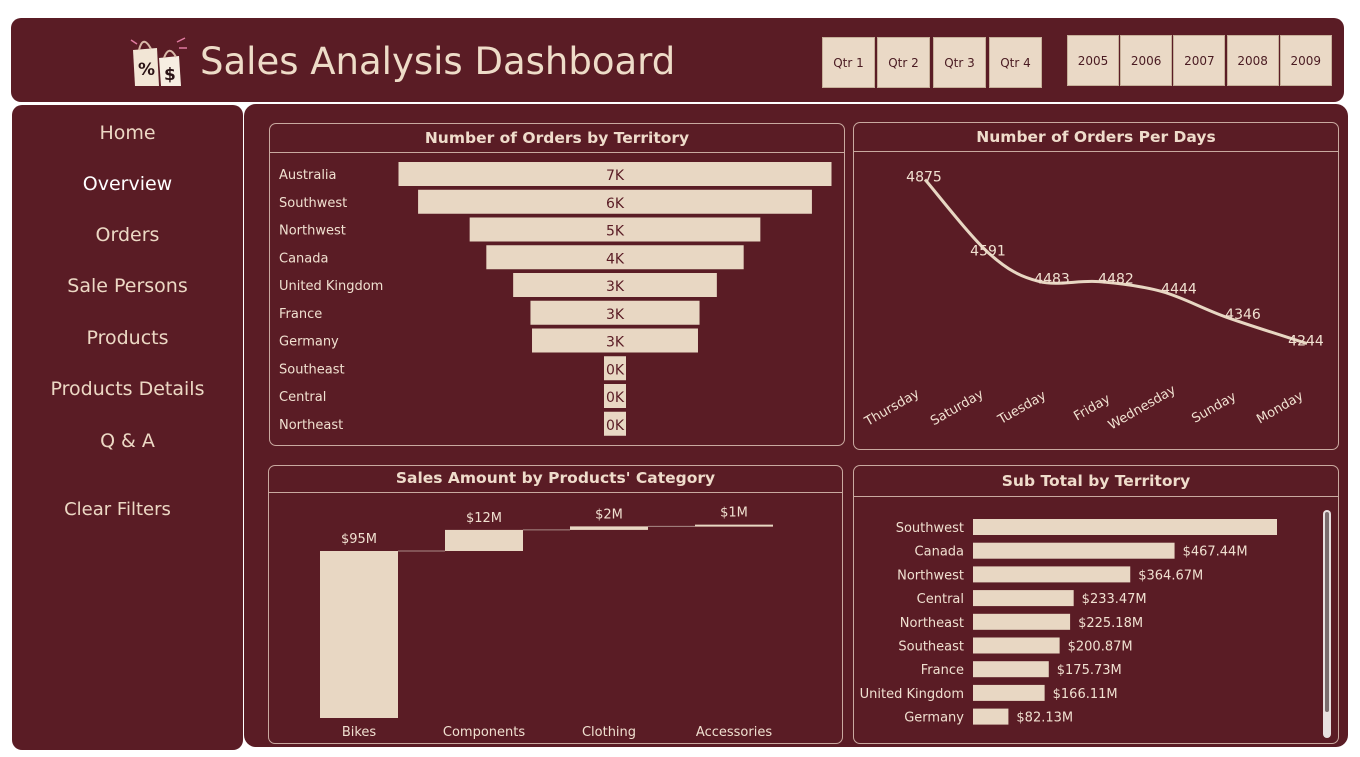  I want to click on subtotal-by-territory-title: Sub Total by Territory, so click(1096, 481).